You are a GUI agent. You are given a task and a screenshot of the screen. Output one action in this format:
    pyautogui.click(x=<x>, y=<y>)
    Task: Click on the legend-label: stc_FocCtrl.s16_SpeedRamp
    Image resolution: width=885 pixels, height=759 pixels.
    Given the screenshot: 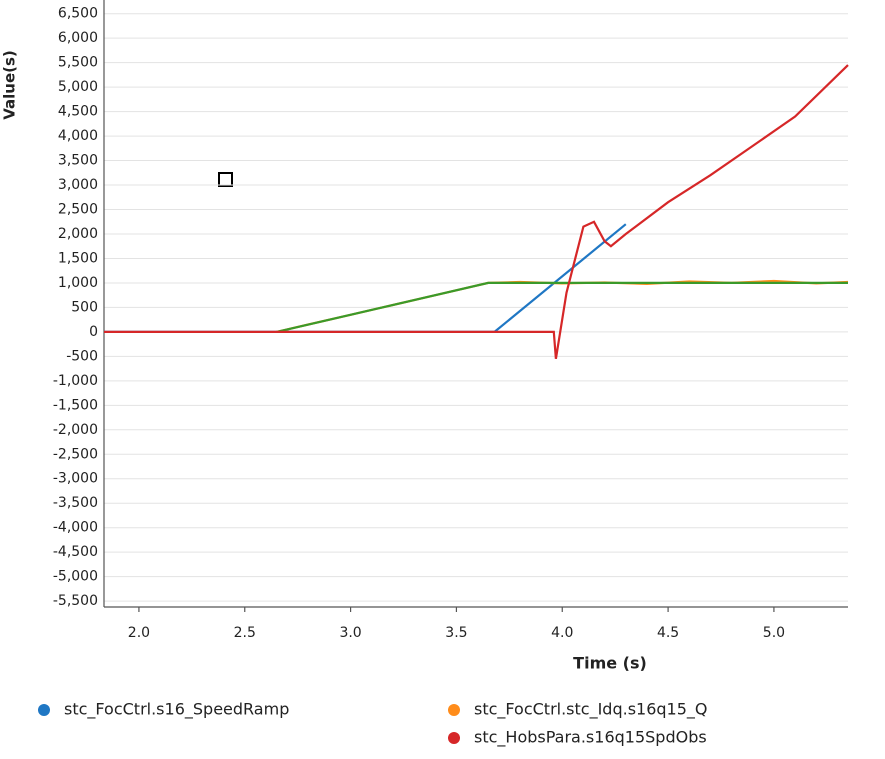 What is the action you would take?
    pyautogui.click(x=176, y=710)
    